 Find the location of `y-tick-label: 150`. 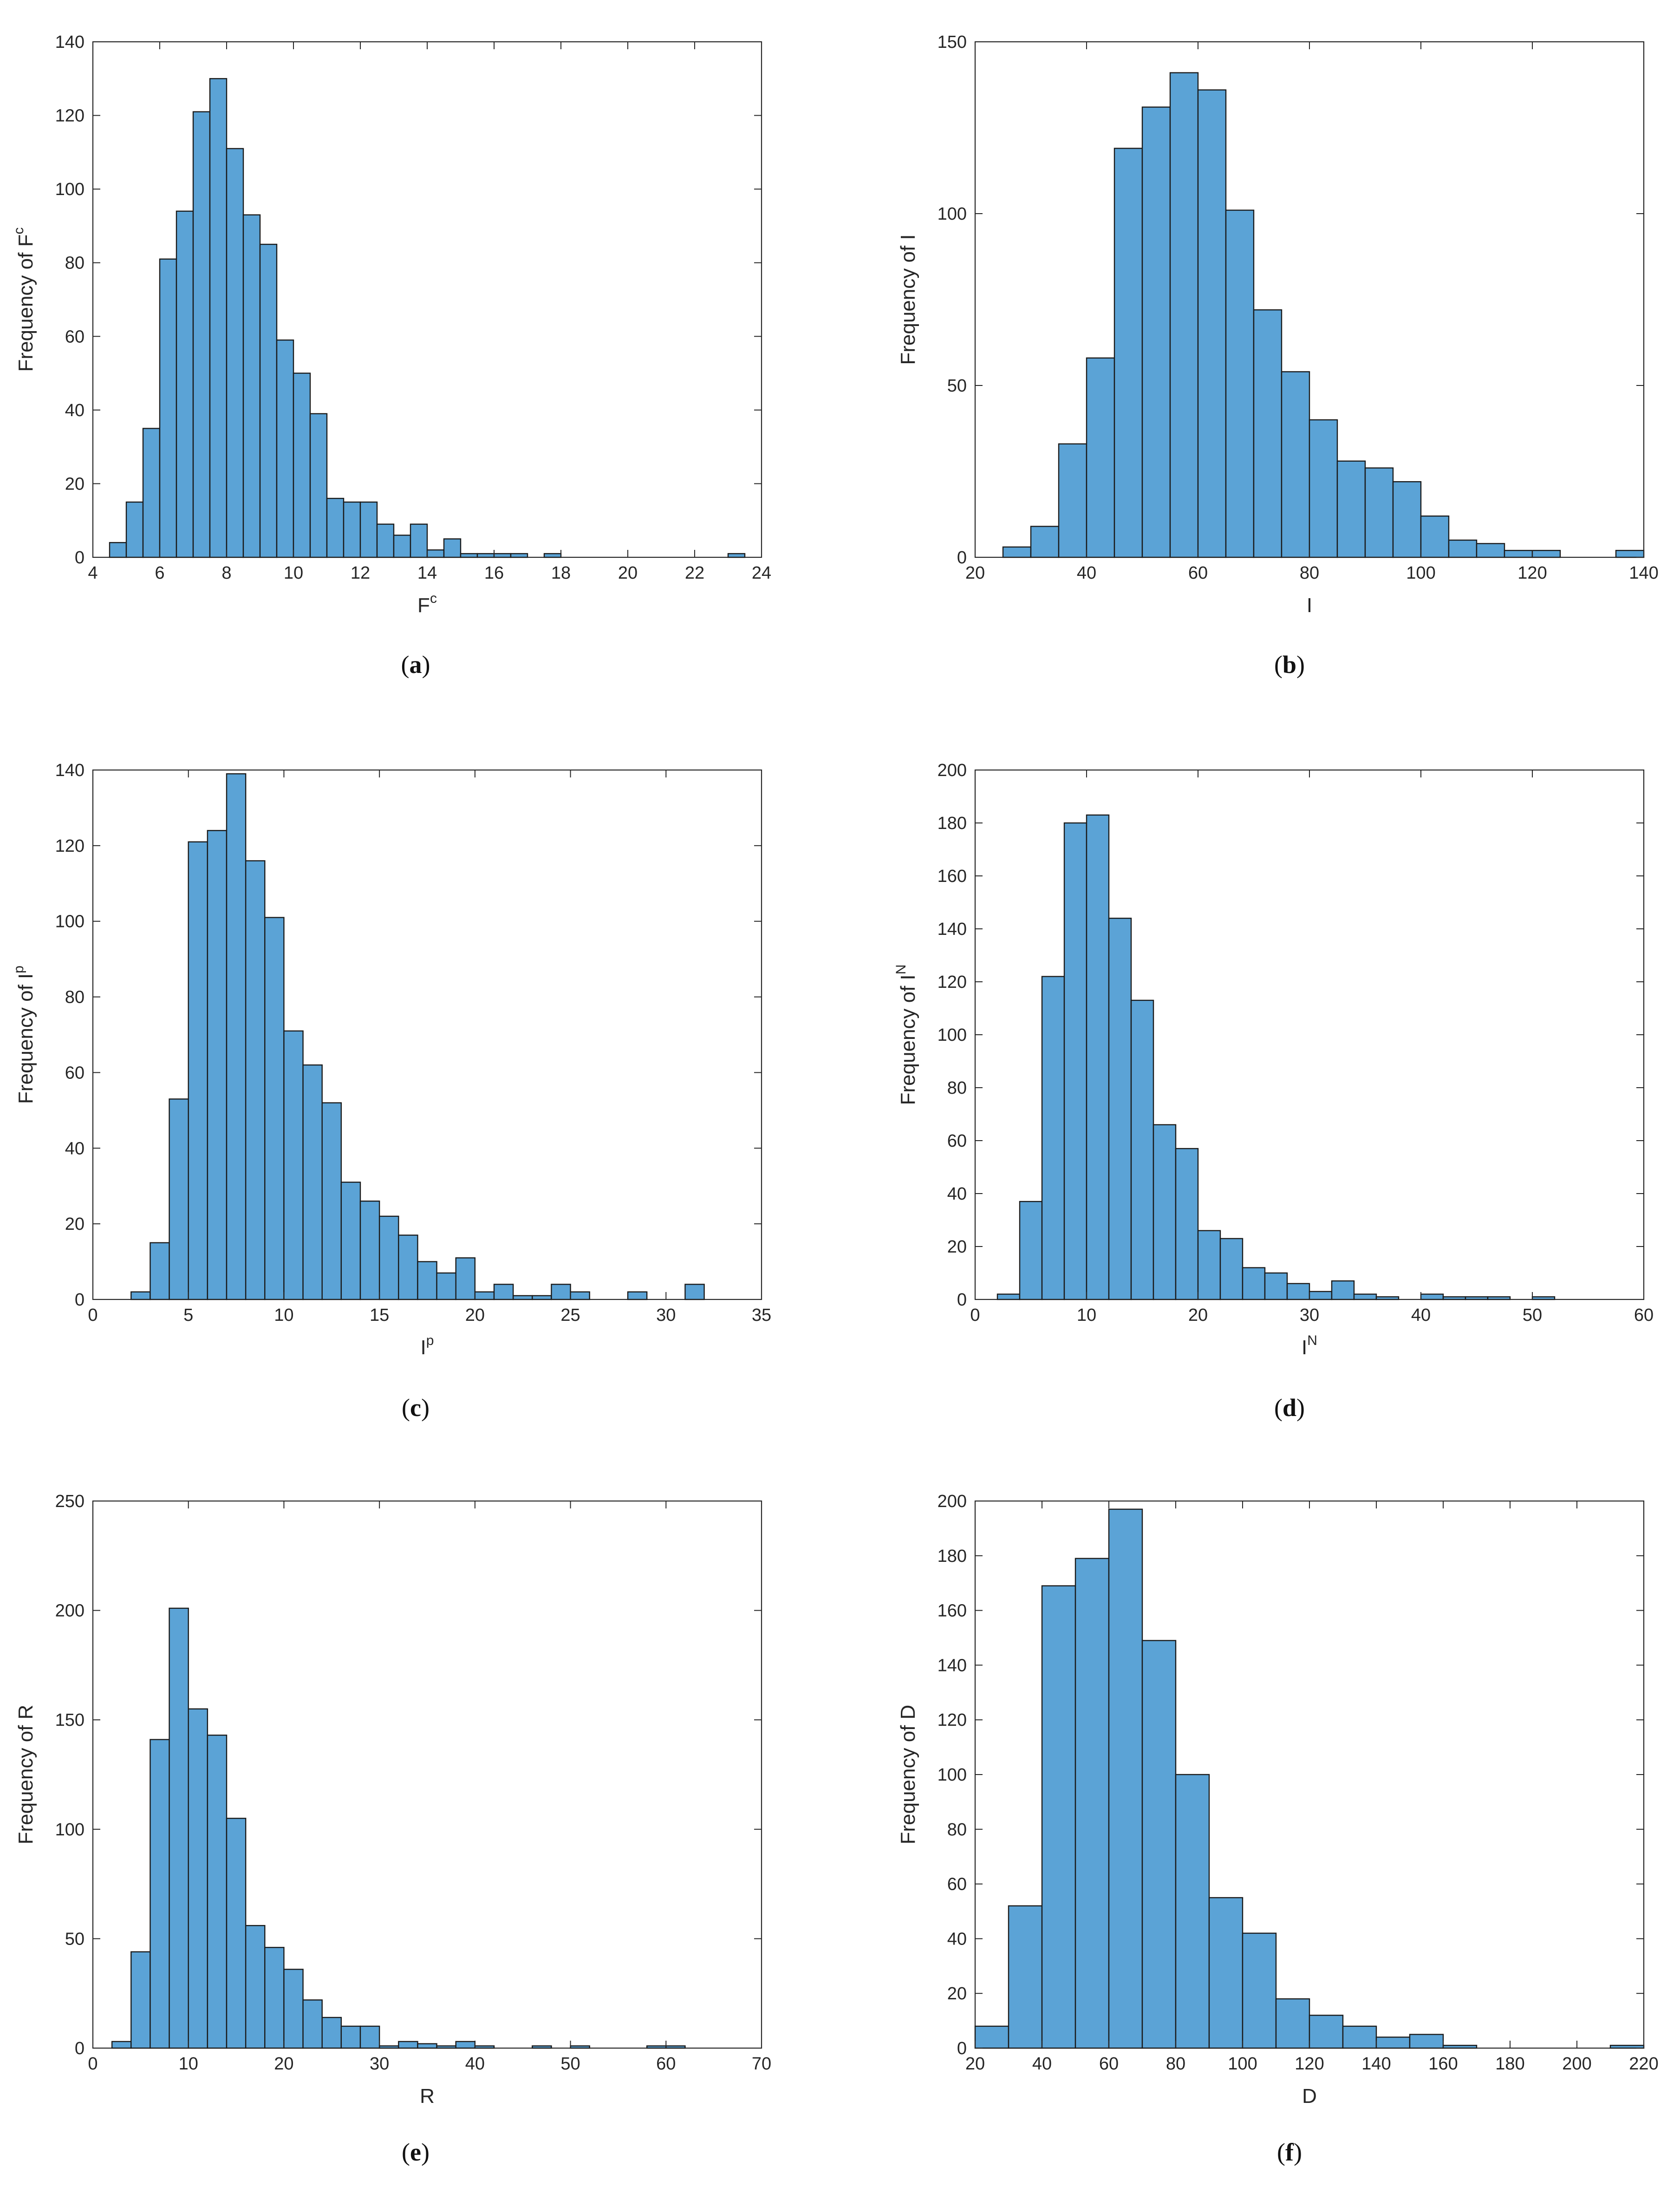

y-tick-label: 150 is located at coordinates (70, 1720).